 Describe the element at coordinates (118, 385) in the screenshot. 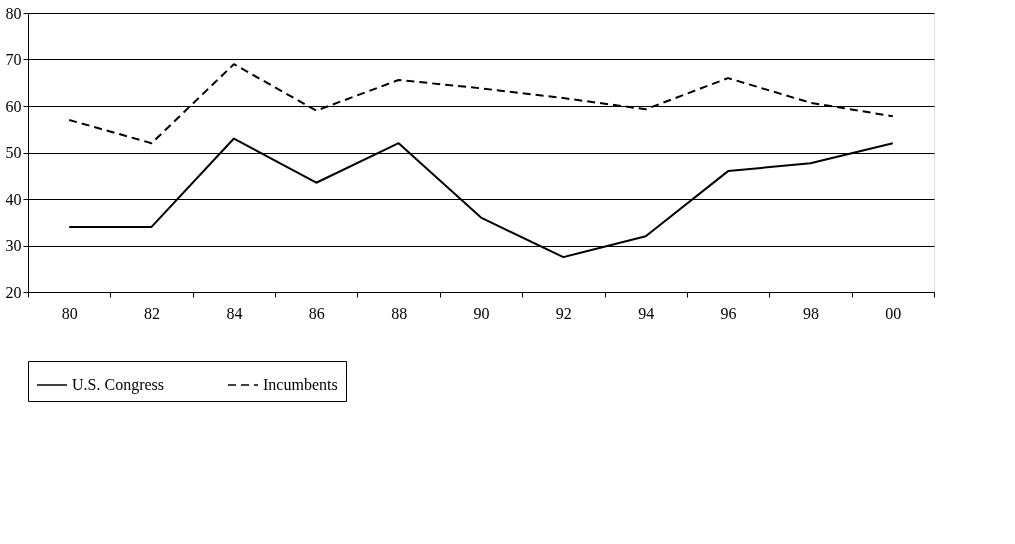

I see `legend-label: U.S. Congress` at that location.